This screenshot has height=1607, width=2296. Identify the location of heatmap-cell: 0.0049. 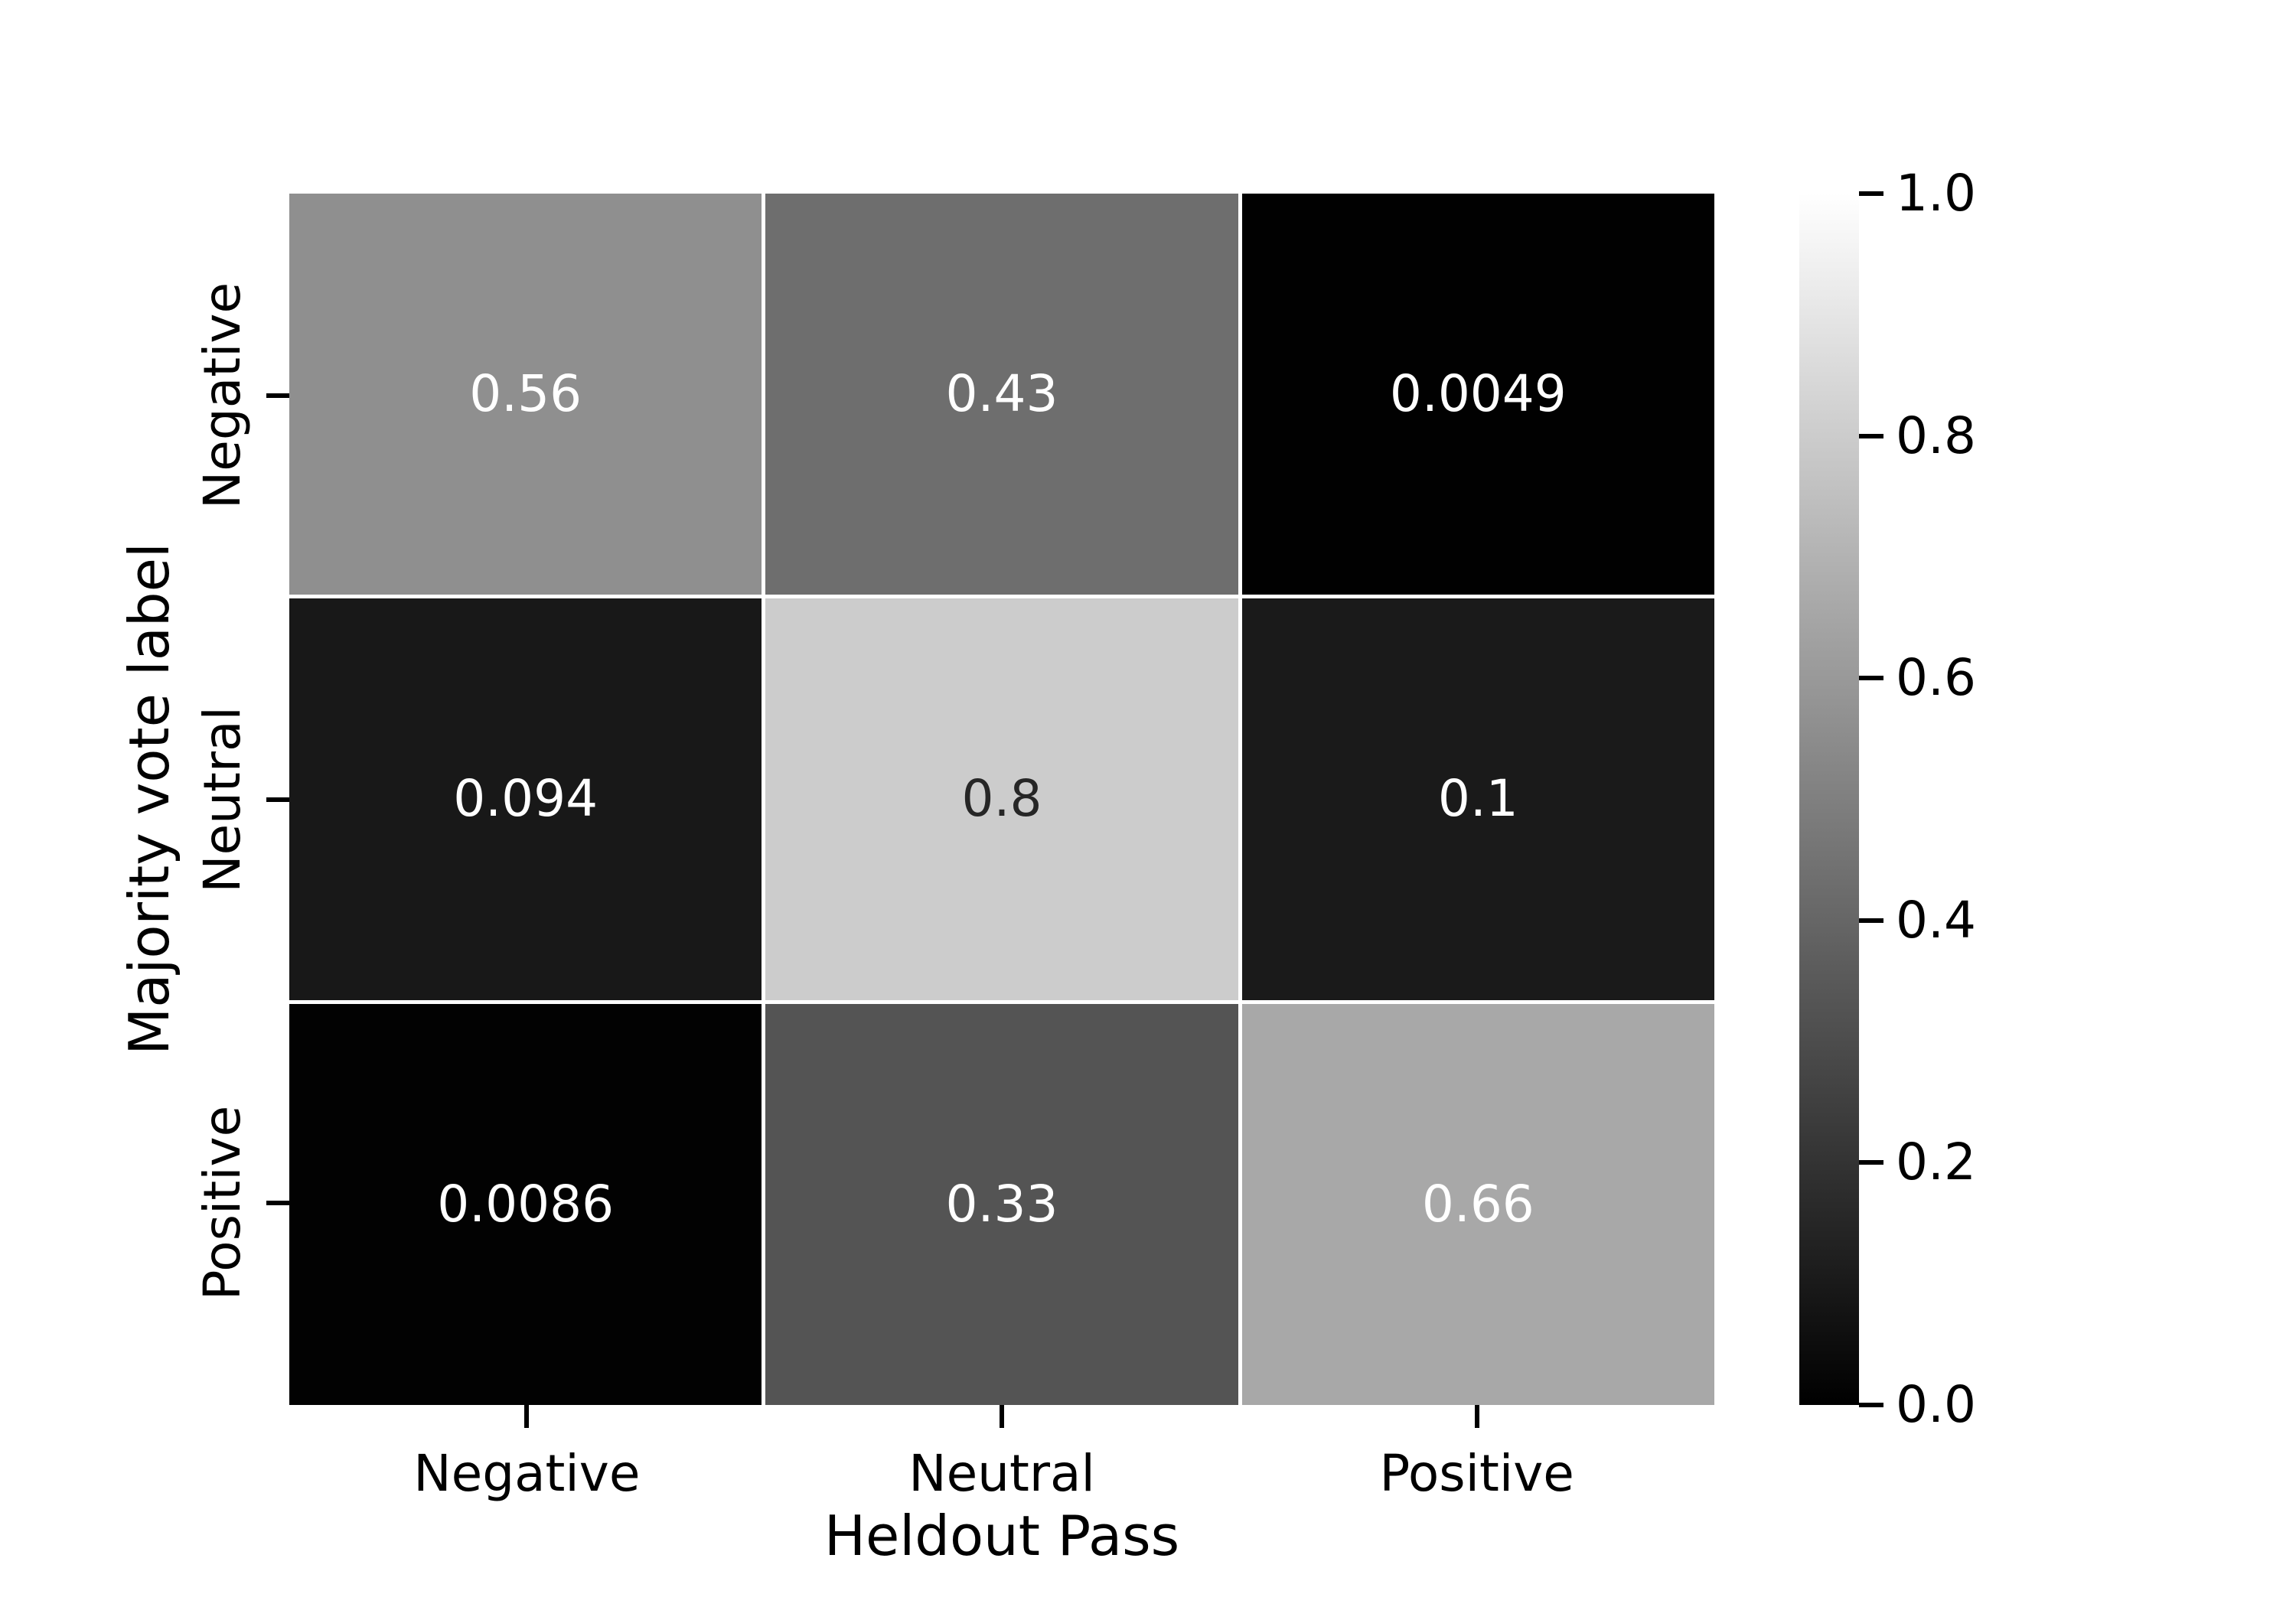
(1477, 394).